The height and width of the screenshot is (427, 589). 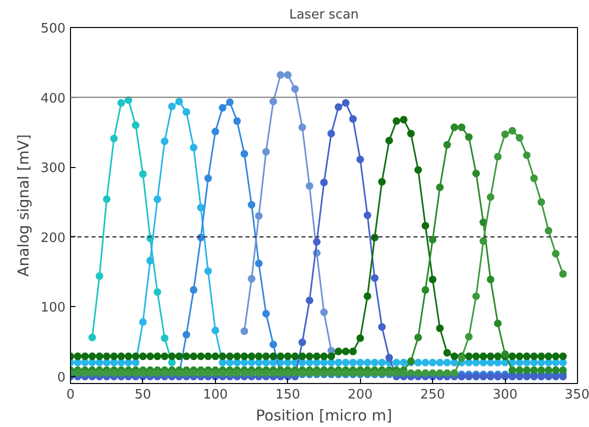 What do you see at coordinates (505, 395) in the screenshot?
I see `x-tick-label: 300` at bounding box center [505, 395].